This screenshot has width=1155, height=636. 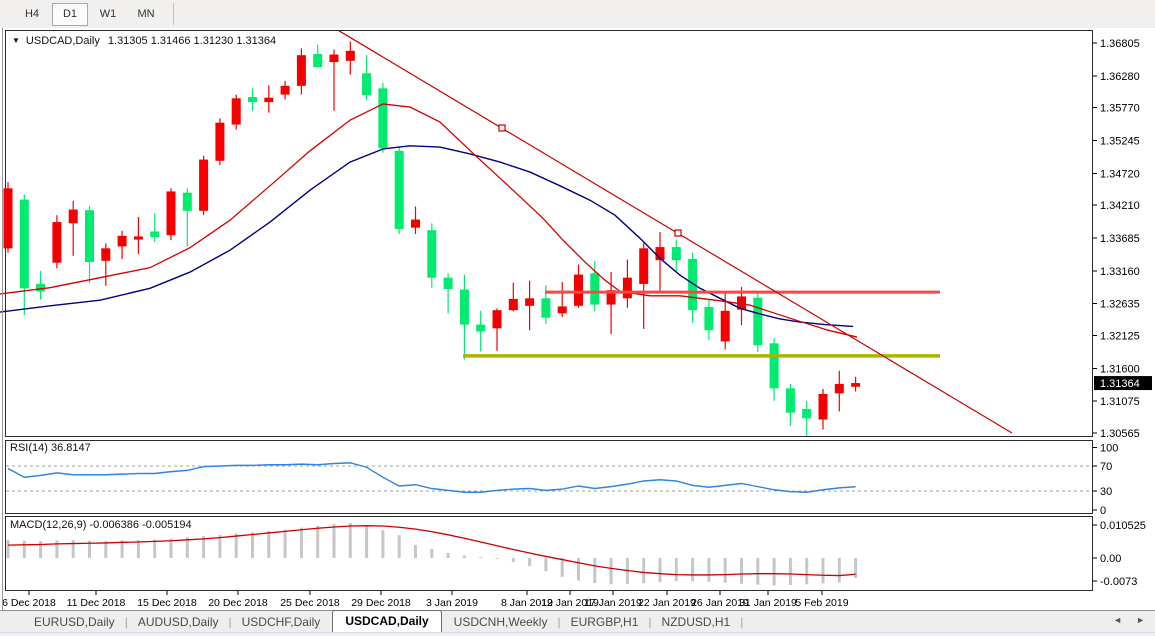 What do you see at coordinates (29, 603) in the screenshot?
I see `svg-text: 6 Dec 2018` at bounding box center [29, 603].